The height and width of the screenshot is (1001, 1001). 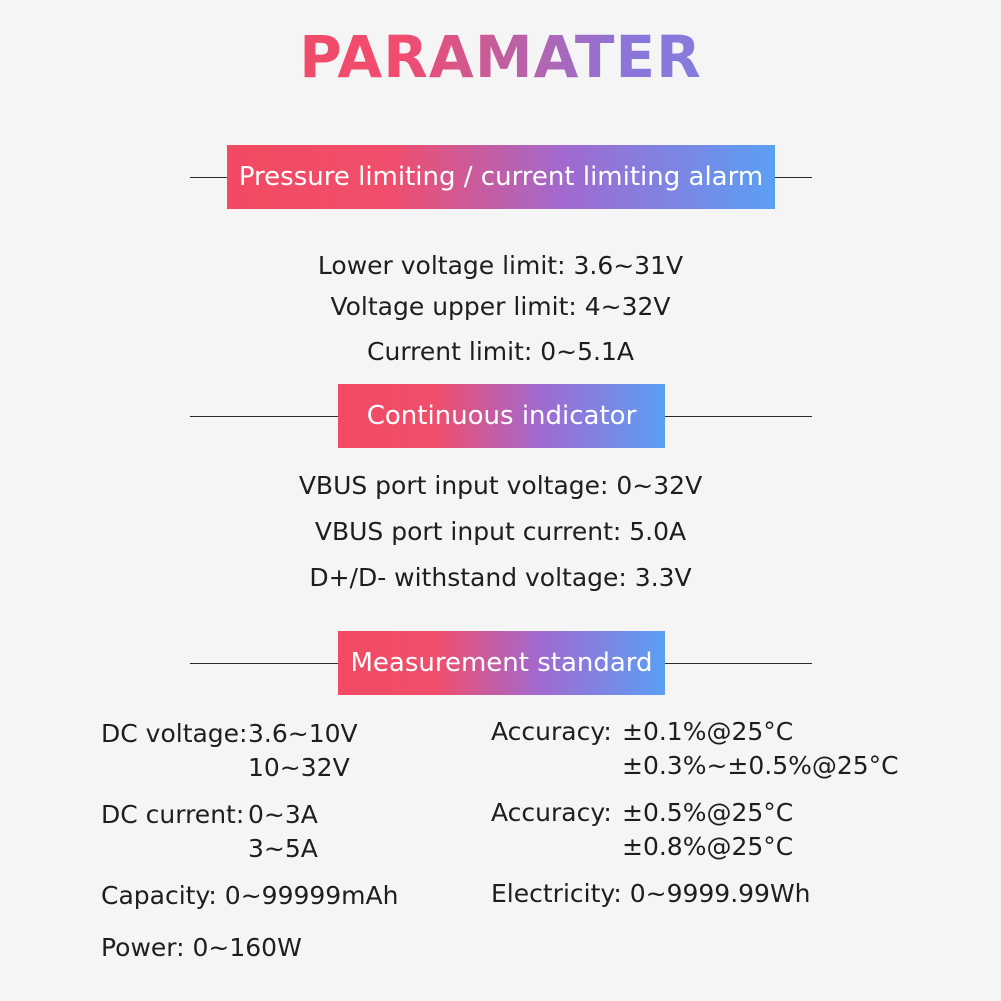 What do you see at coordinates (651, 893) in the screenshot?
I see `electricity-spec: Electricity: 0~9999.99Wh` at bounding box center [651, 893].